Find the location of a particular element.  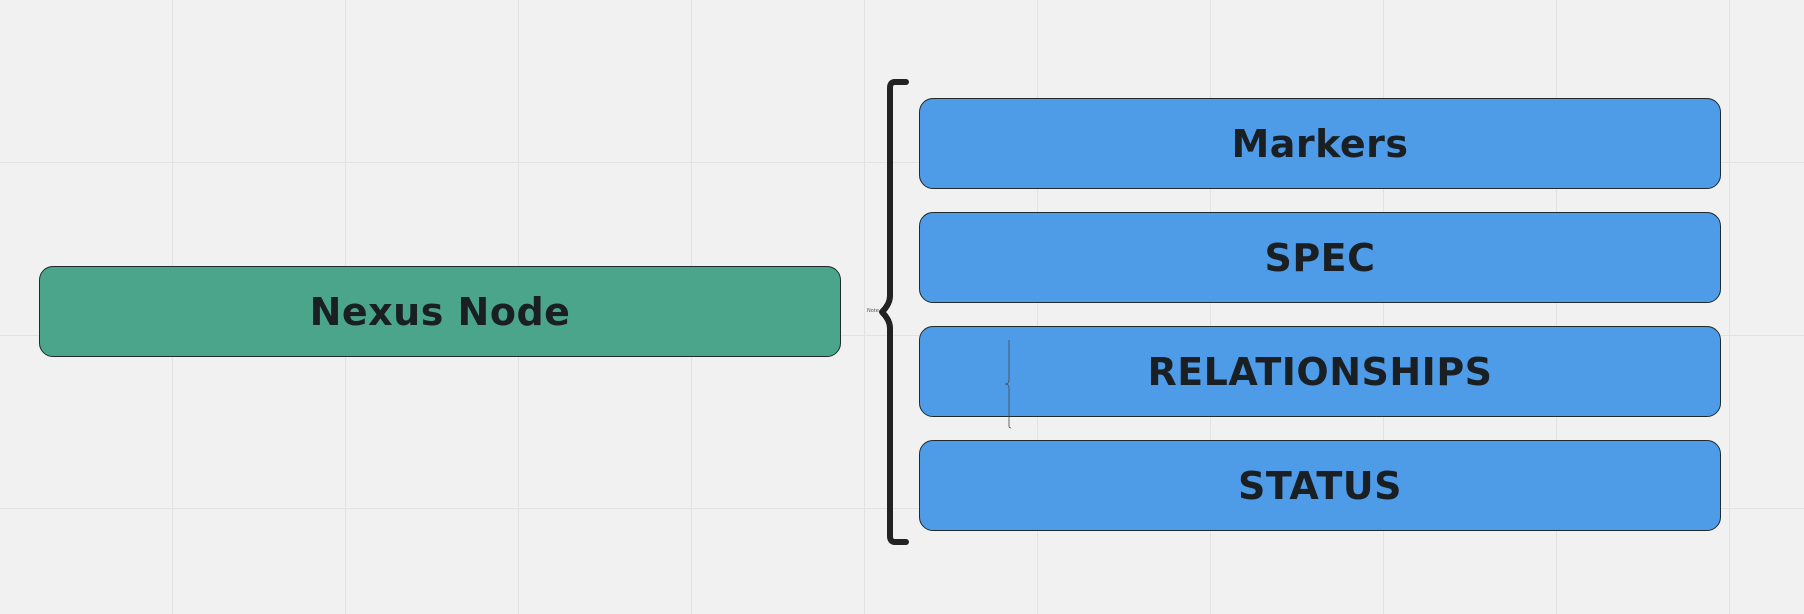

child-node-label: Markers is located at coordinates (1320, 143).